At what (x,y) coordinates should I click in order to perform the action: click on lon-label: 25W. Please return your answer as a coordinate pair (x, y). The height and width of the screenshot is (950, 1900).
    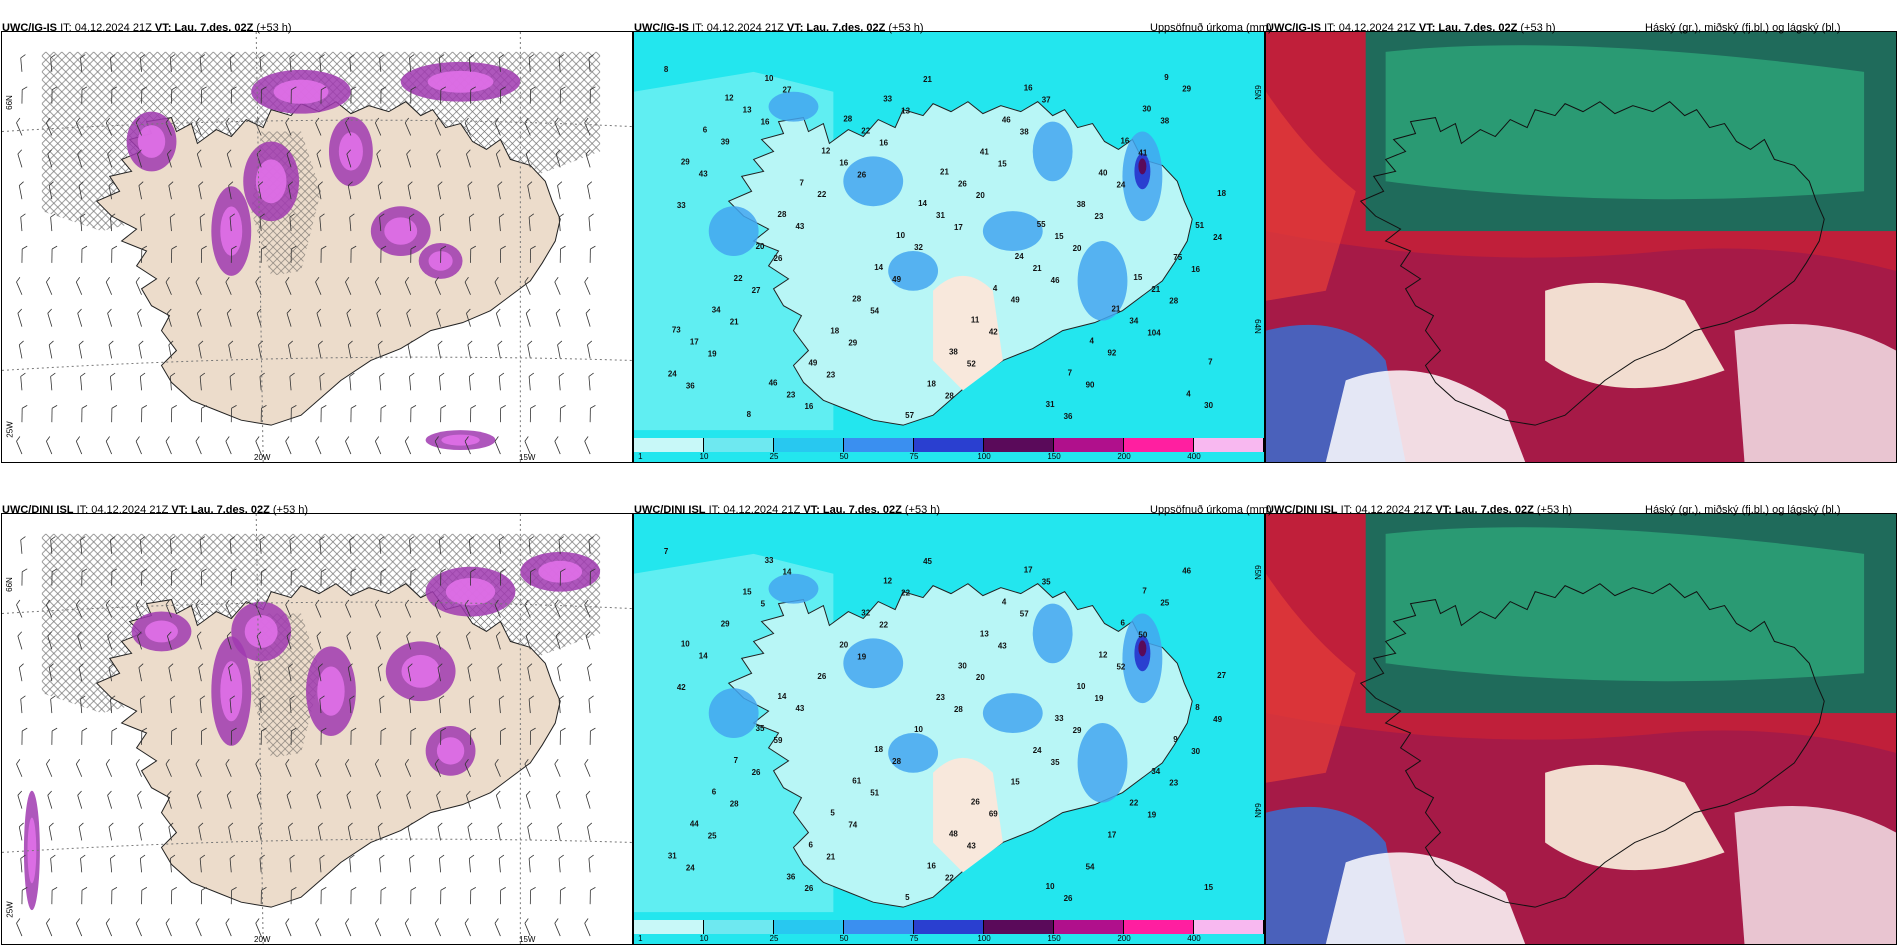
    Looking at the image, I should click on (10, 429).